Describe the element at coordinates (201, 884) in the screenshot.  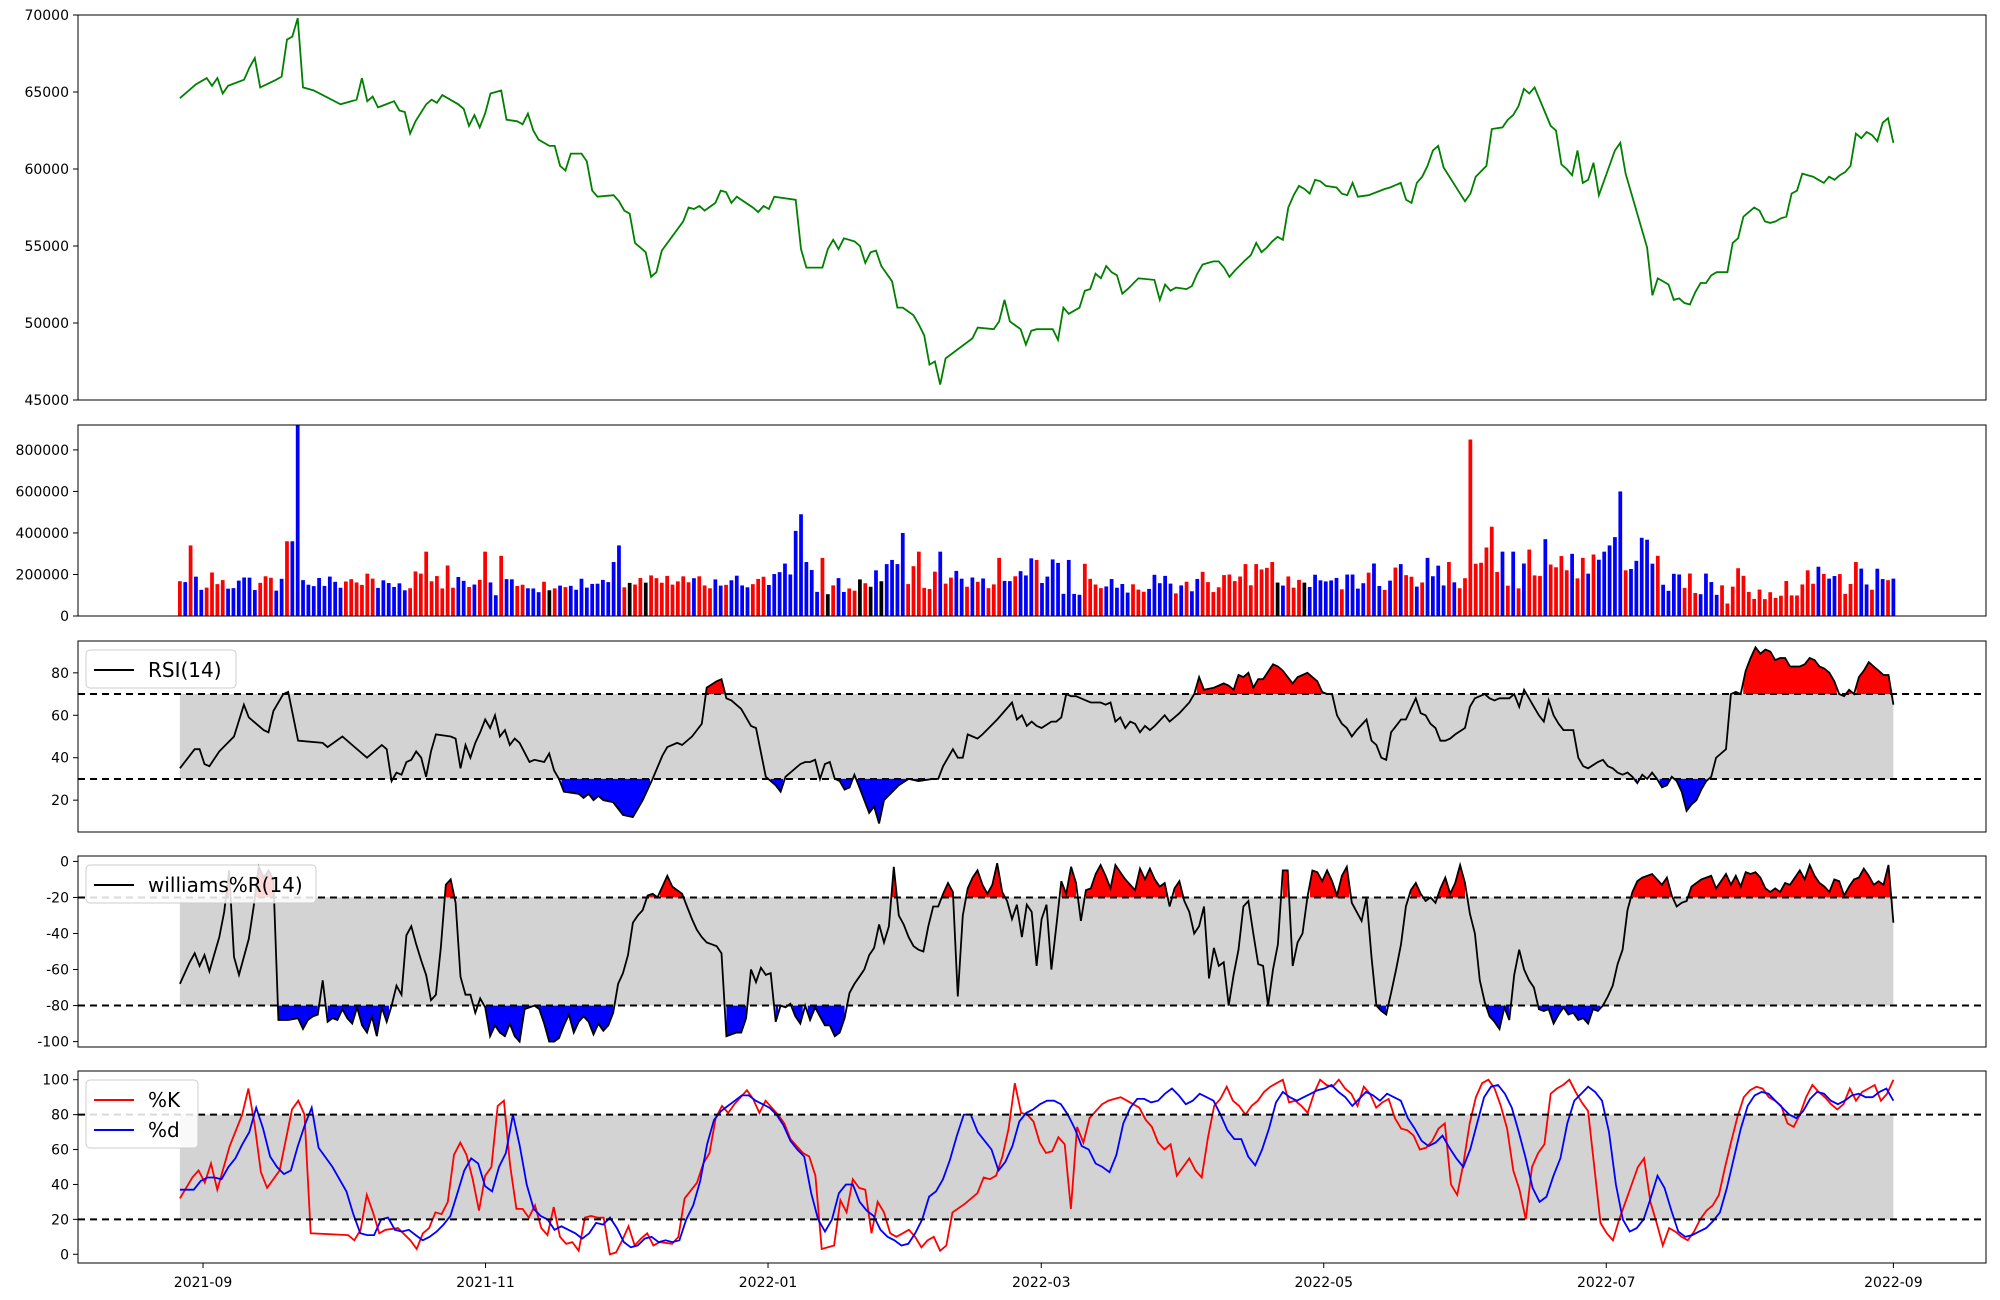
I see `williams-legend-box` at that location.